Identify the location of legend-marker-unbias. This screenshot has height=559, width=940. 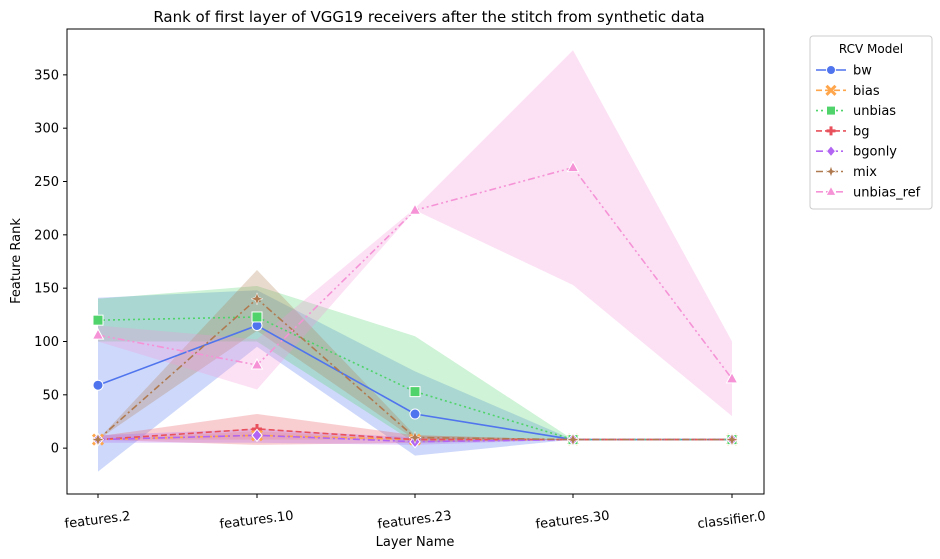
(831, 110).